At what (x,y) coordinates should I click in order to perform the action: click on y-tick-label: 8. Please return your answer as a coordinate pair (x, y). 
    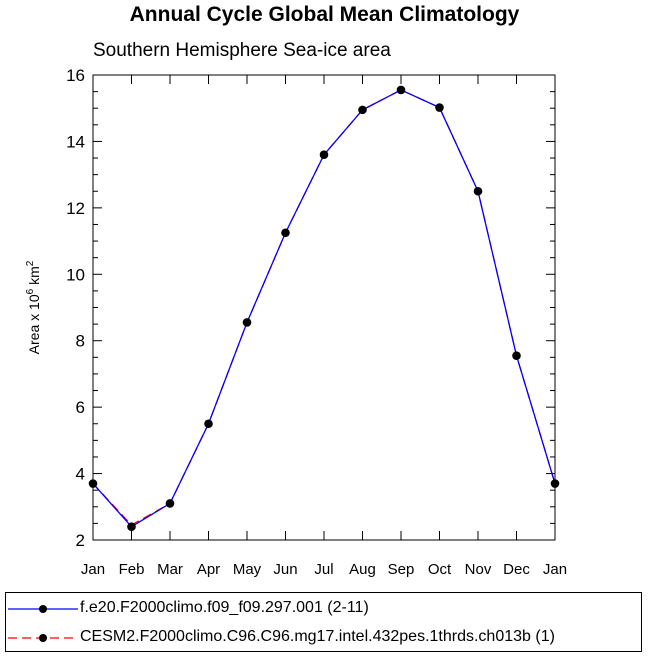
    Looking at the image, I should click on (80, 341).